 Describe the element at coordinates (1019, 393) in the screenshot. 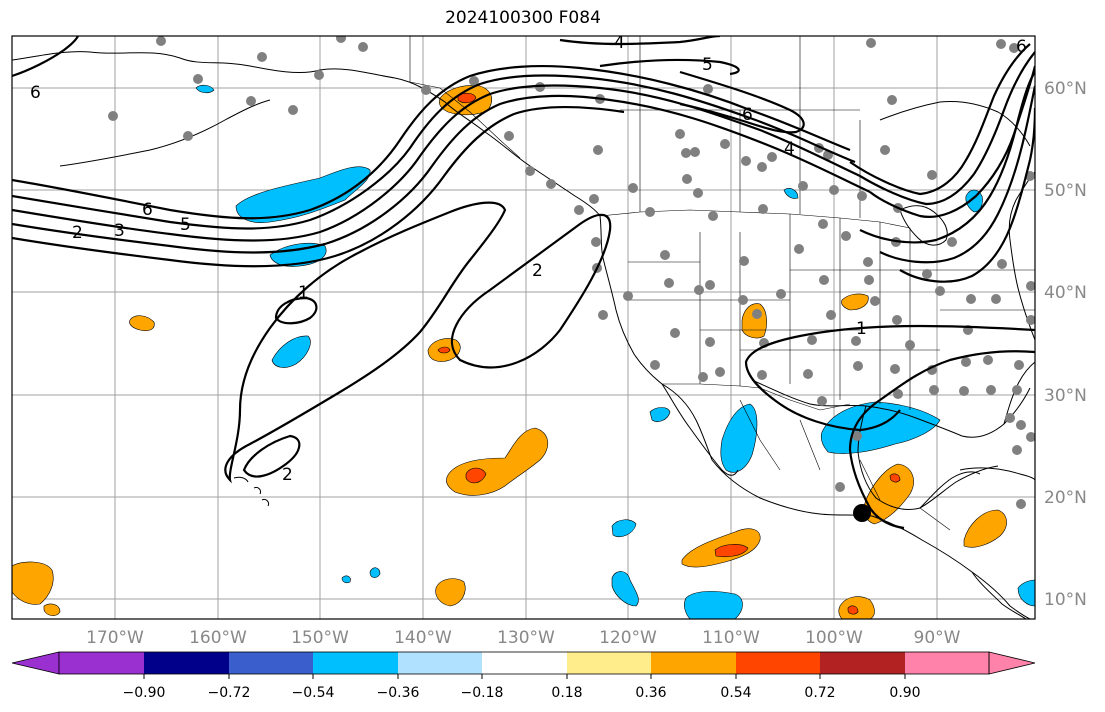

I see `florida` at that location.